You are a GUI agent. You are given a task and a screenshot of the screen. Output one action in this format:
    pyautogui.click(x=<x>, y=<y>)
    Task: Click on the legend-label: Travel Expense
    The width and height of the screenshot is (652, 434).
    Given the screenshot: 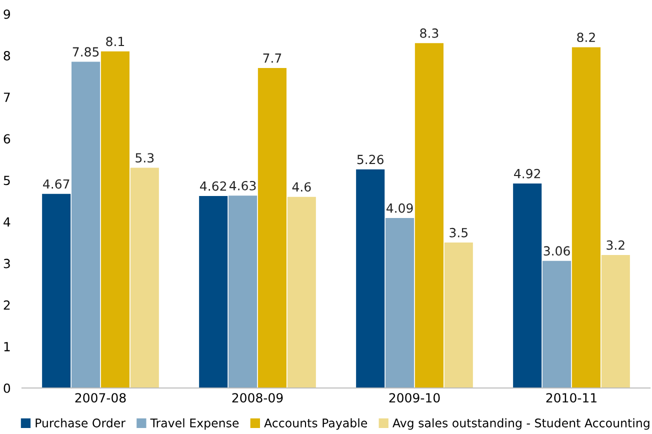 What is the action you would take?
    pyautogui.click(x=194, y=424)
    